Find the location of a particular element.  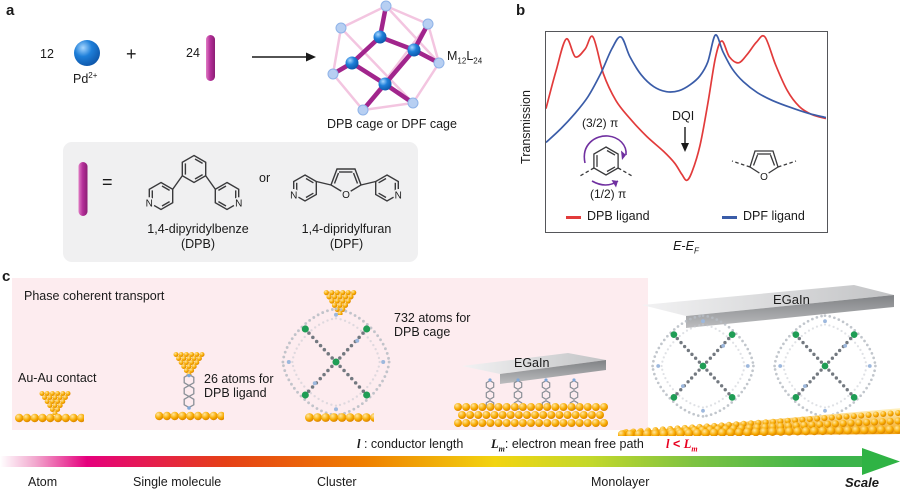

y-axis-label: Transmission is located at coordinates (526, 127).